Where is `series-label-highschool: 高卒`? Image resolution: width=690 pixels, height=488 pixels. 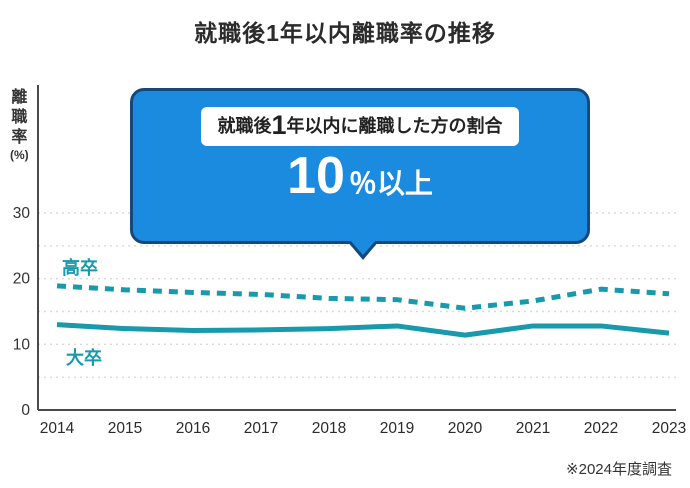
series-label-highschool: 高卒 is located at coordinates (80, 268).